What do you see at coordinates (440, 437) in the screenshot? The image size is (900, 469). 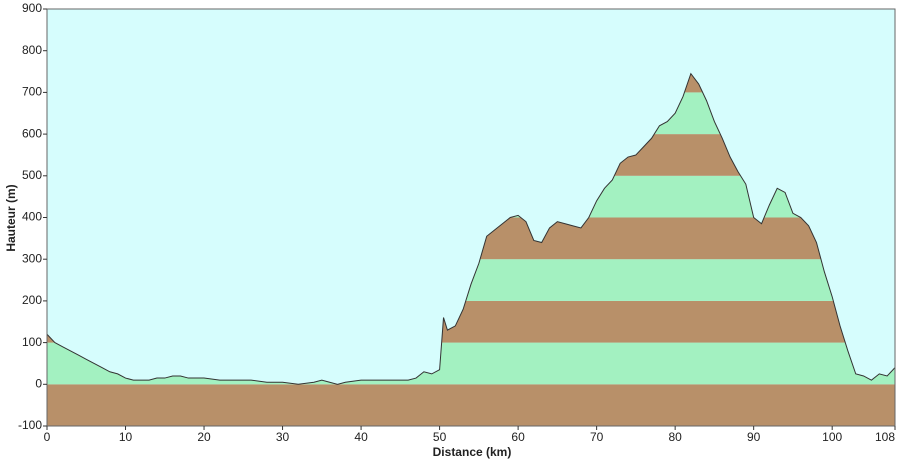 I see `x-tick-label: 50` at bounding box center [440, 437].